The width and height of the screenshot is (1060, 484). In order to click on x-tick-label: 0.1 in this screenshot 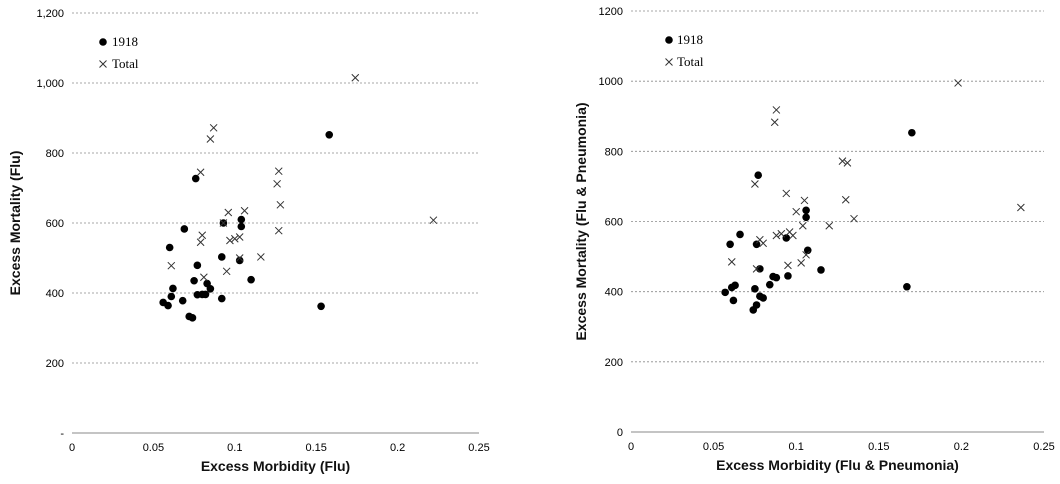, I will do `click(234, 448)`.